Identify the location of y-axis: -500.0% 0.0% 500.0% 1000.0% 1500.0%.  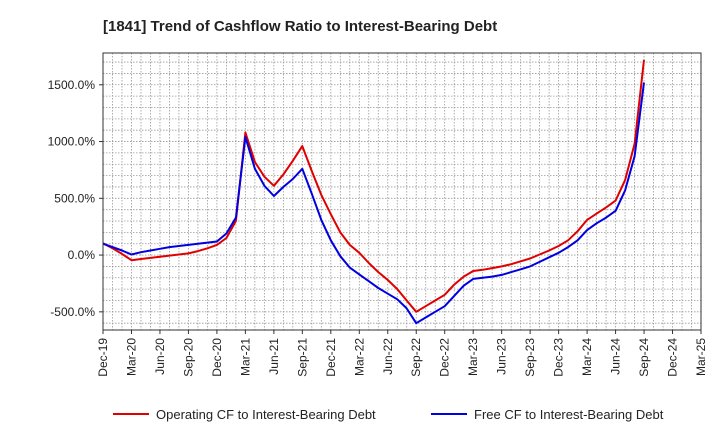
(75, 198).